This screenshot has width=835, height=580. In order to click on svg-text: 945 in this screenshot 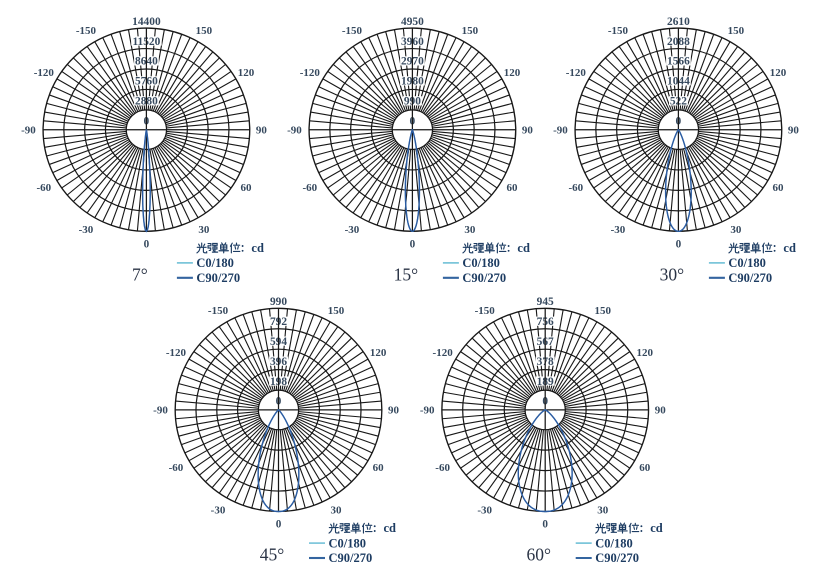, I will do `click(545, 302)`.